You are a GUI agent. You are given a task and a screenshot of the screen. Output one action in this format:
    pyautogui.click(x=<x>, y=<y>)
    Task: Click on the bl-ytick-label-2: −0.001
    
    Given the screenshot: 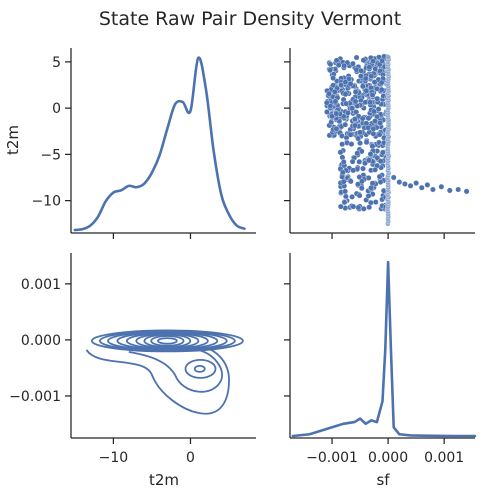 What is the action you would take?
    pyautogui.click(x=35, y=397)
    